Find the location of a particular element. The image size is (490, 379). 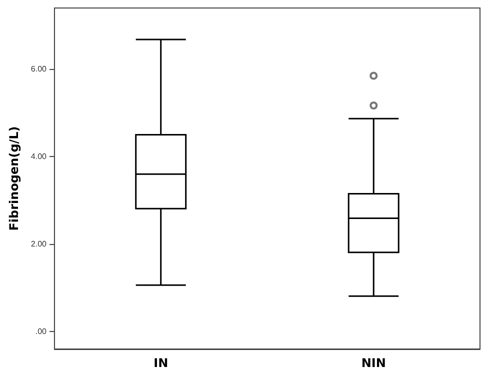

y-tick-label: .00 is located at coordinates (41, 331).